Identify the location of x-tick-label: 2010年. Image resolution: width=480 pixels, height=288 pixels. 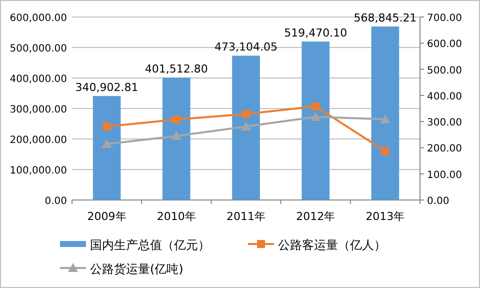
(176, 216).